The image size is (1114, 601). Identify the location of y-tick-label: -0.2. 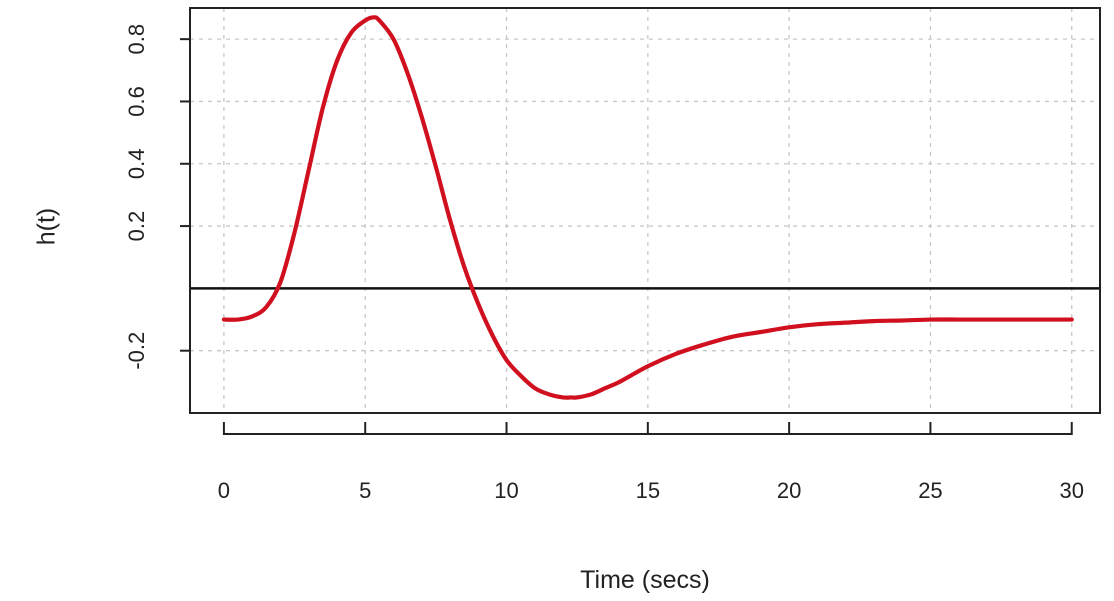
(136, 351).